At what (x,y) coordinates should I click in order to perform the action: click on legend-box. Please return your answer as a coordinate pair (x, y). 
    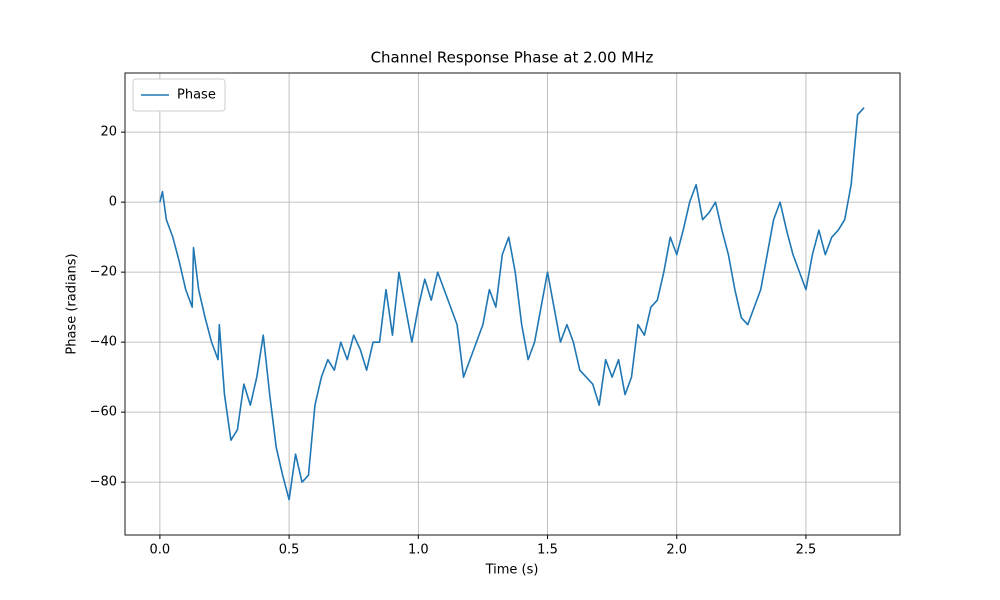
    Looking at the image, I should click on (179, 95).